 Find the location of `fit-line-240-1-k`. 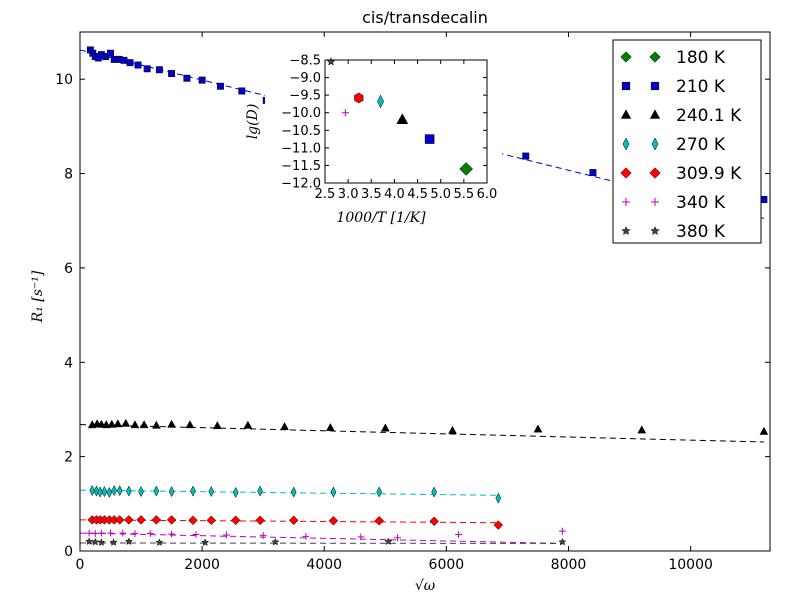

fit-line-240-1-k is located at coordinates (421, 433).